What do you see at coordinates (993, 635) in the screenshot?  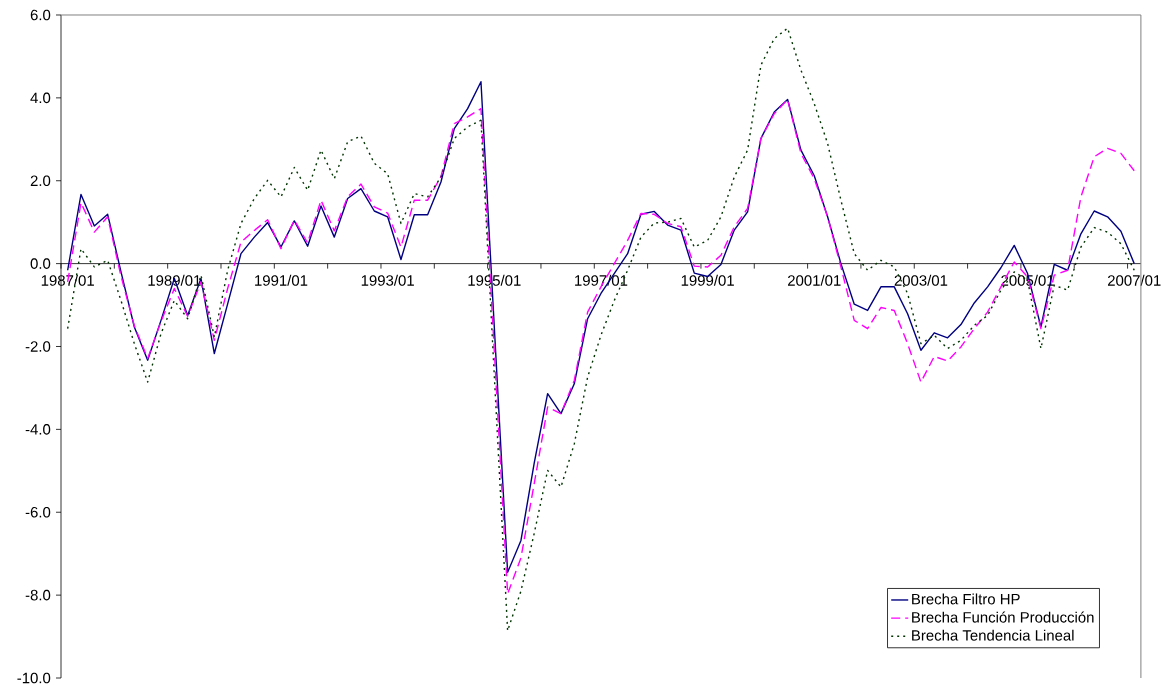 I see `legend-label: Brecha Tendencia Lineal` at bounding box center [993, 635].